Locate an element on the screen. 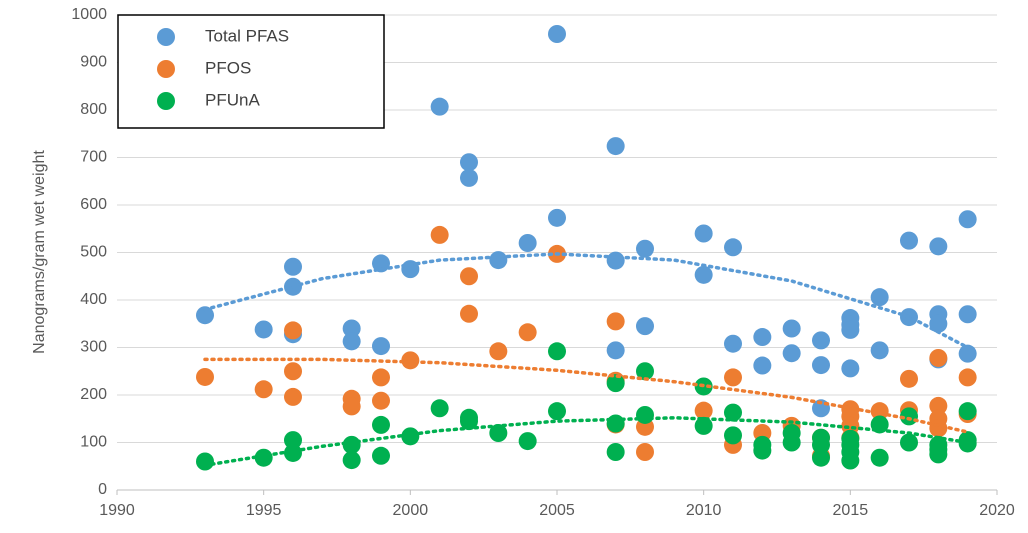  legend-label: Total PFAS is located at coordinates (247, 35).